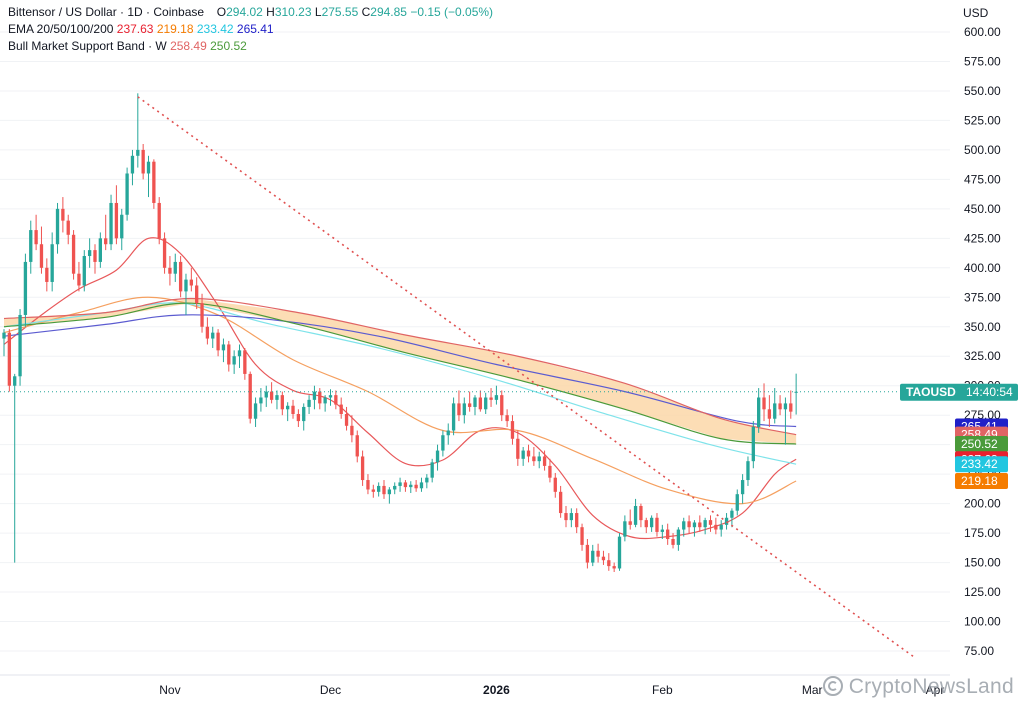 The image size is (1024, 711). Describe the element at coordinates (340, 12) in the screenshot. I see `low-value: 275.55` at that location.